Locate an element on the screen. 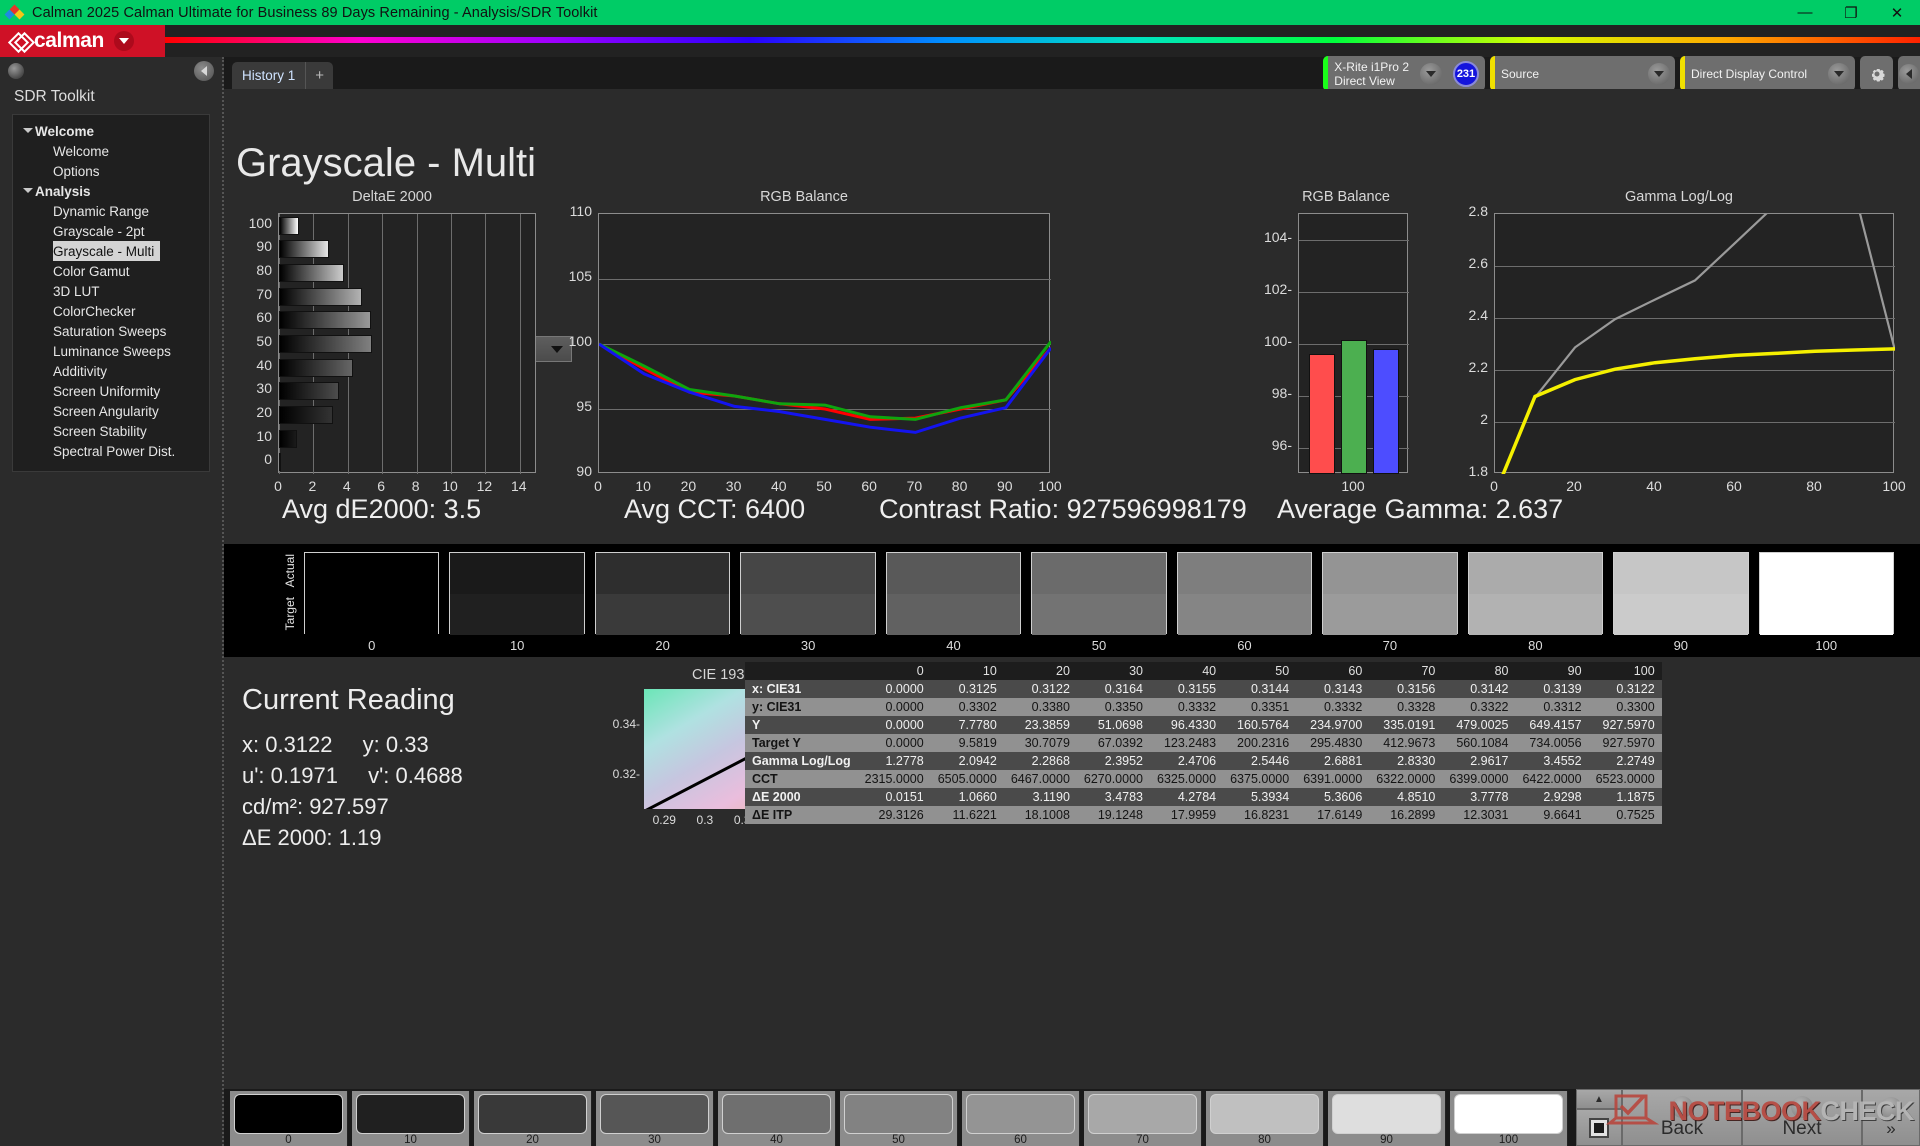 The image size is (1920, 1146). stop-button is located at coordinates (1599, 1127).